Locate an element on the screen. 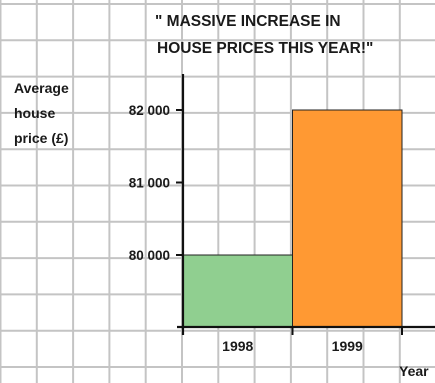 Image resolution: width=435 pixels, height=383 pixels. y-axis-label-line-1: Average is located at coordinates (41, 88).